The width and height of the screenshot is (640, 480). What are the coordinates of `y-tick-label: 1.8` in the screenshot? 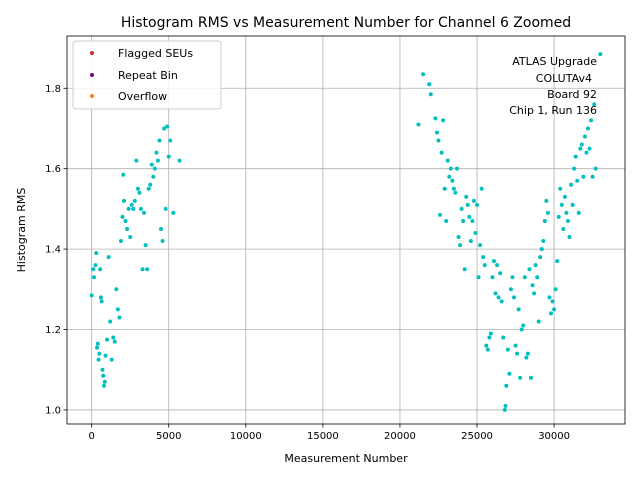 It's located at (53, 89).